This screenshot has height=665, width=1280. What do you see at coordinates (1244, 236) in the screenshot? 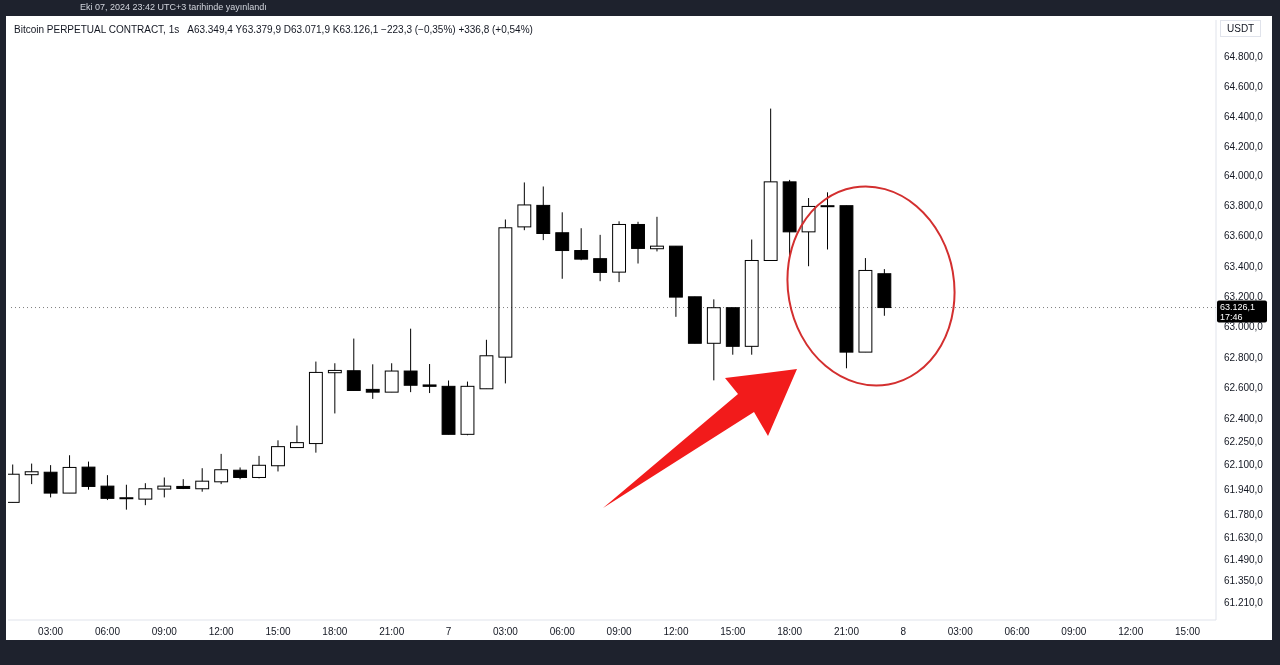
I see `y-tick-label: 63.600,0` at bounding box center [1244, 236].